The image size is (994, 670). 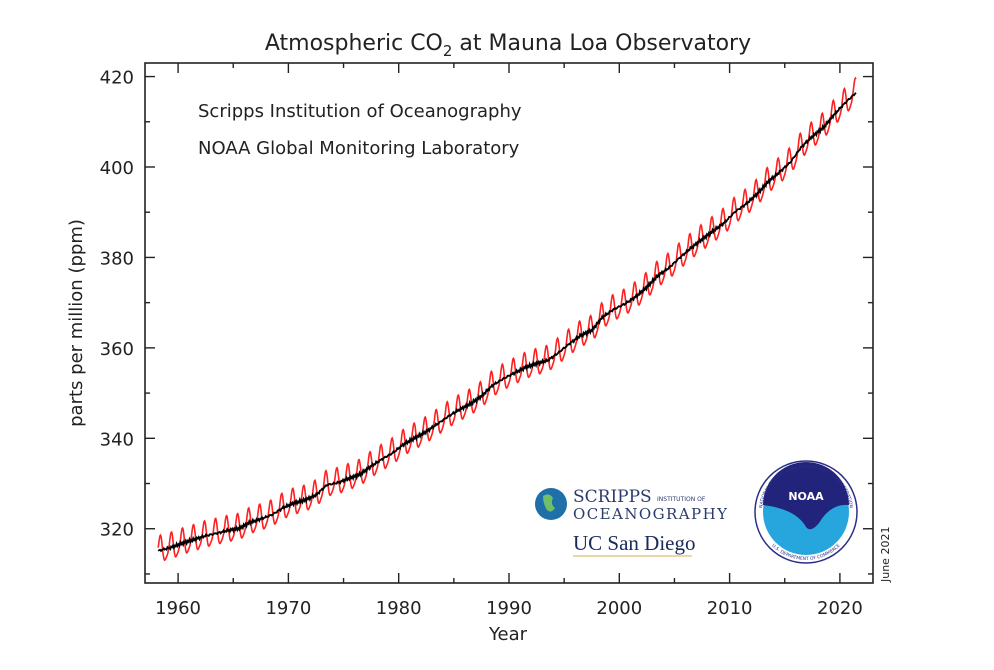 What do you see at coordinates (508, 634) in the screenshot?
I see `x-axis-label: Year` at bounding box center [508, 634].